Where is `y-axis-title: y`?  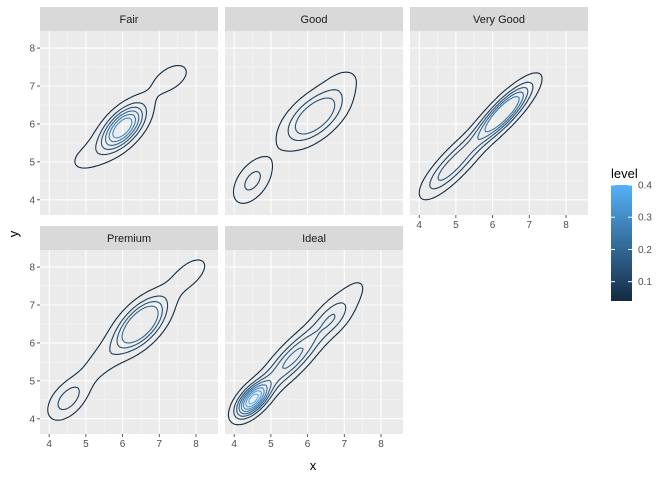
y-axis-title: y is located at coordinates (13, 233).